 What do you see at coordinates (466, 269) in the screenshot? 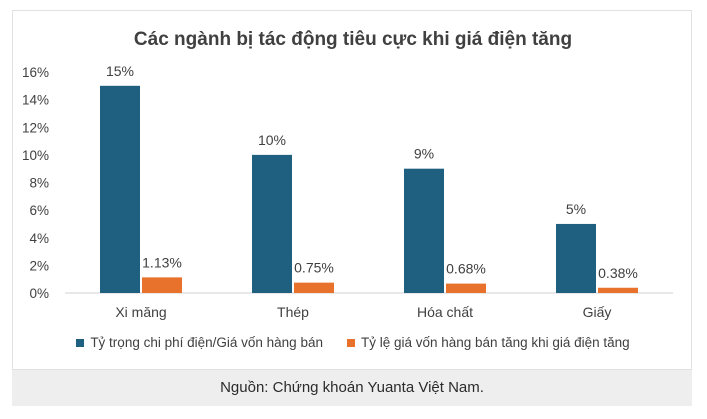
I see `data-label-series-2: 0.68%` at bounding box center [466, 269].